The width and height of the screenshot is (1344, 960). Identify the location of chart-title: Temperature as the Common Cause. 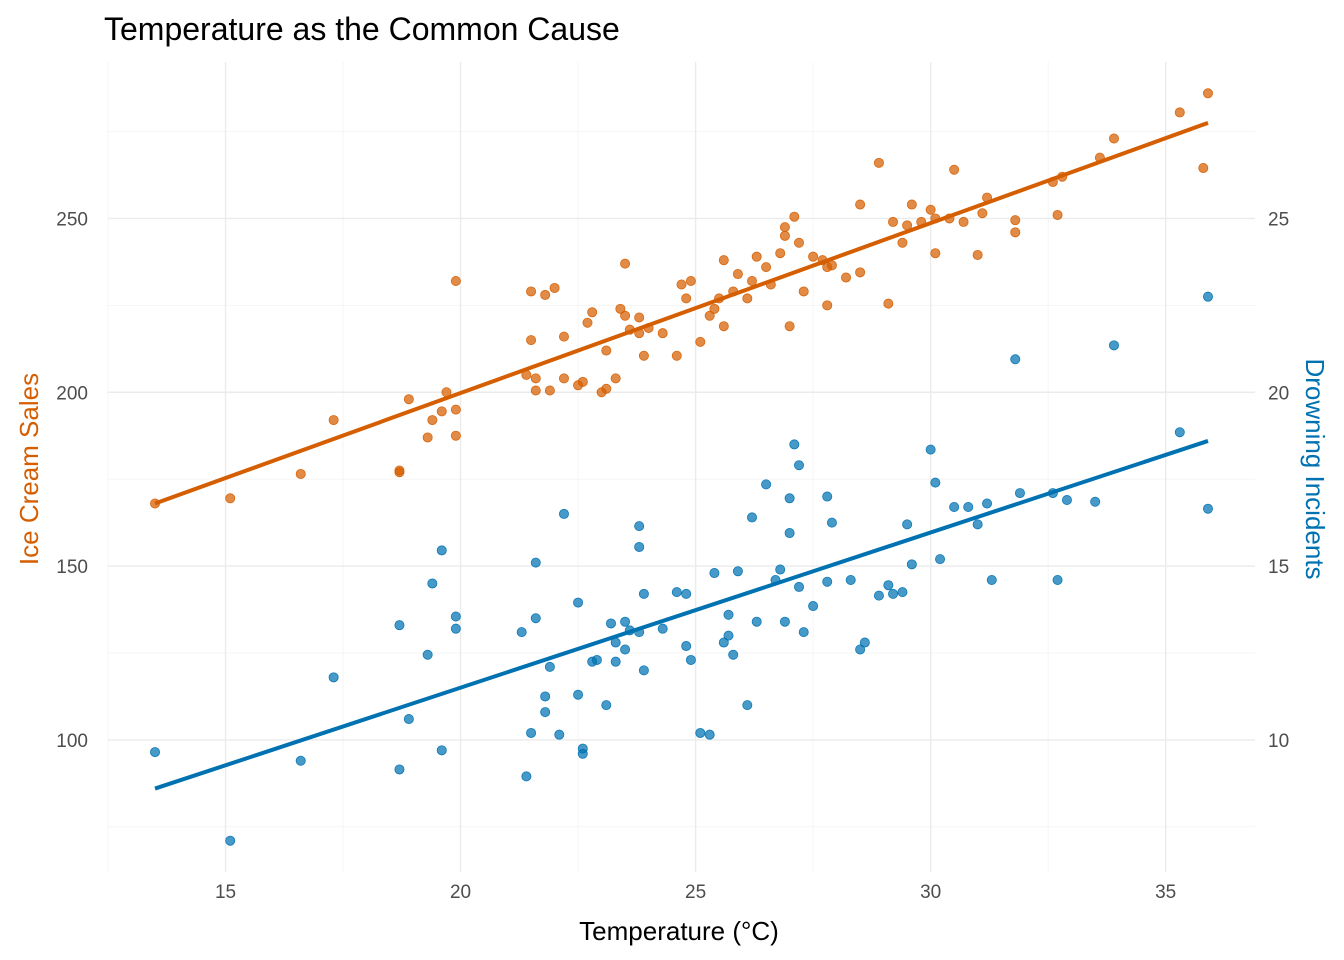
(362, 29).